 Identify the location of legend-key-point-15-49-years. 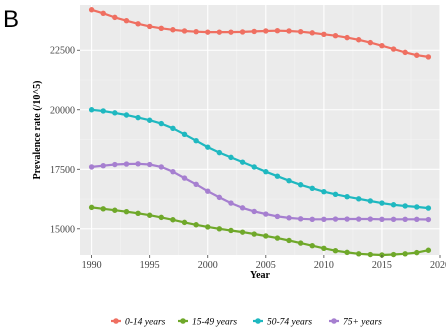
(183, 321).